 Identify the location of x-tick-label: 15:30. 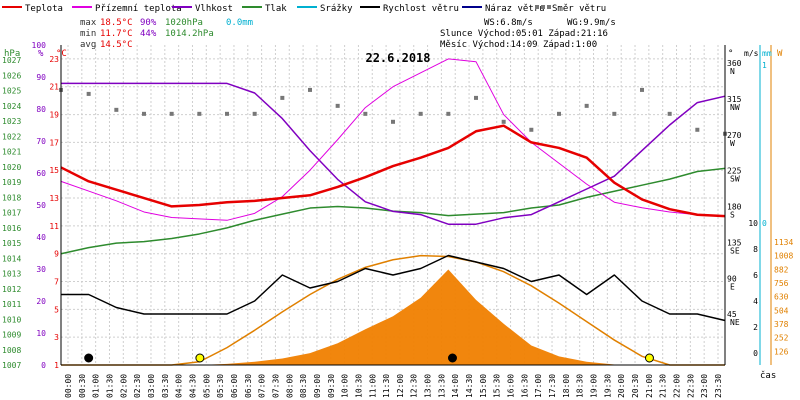
(497, 386).